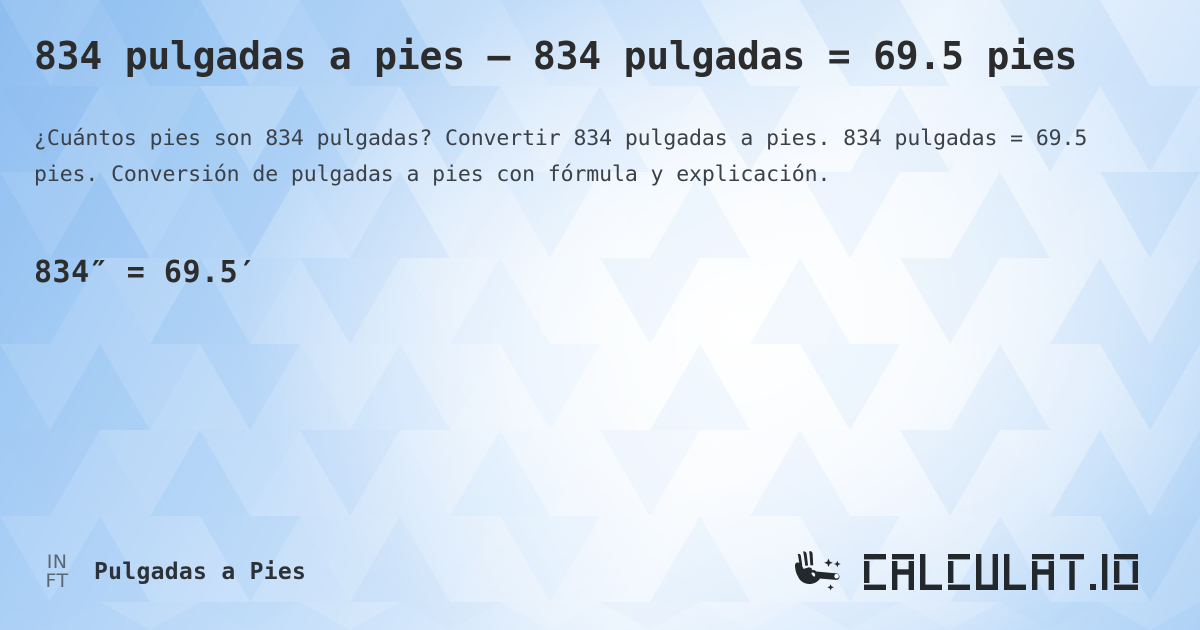 Image resolution: width=1200 pixels, height=630 pixels. What do you see at coordinates (600, 584) in the screenshot?
I see `footer: IN FT Pulgadas a Pies` at bounding box center [600, 584].